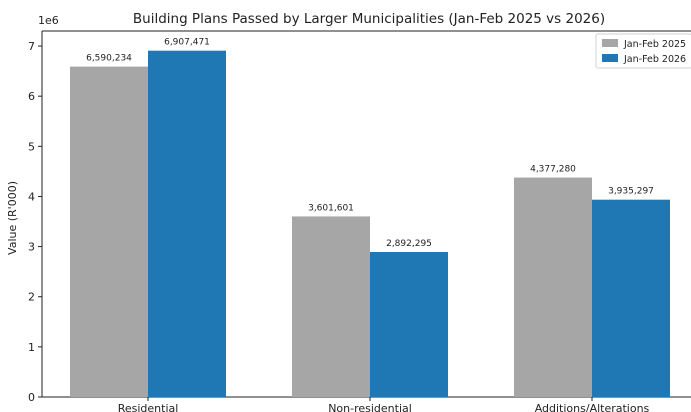 Image resolution: width=691 pixels, height=412 pixels. I want to click on bar-value-label: 4,377,280, so click(553, 170).